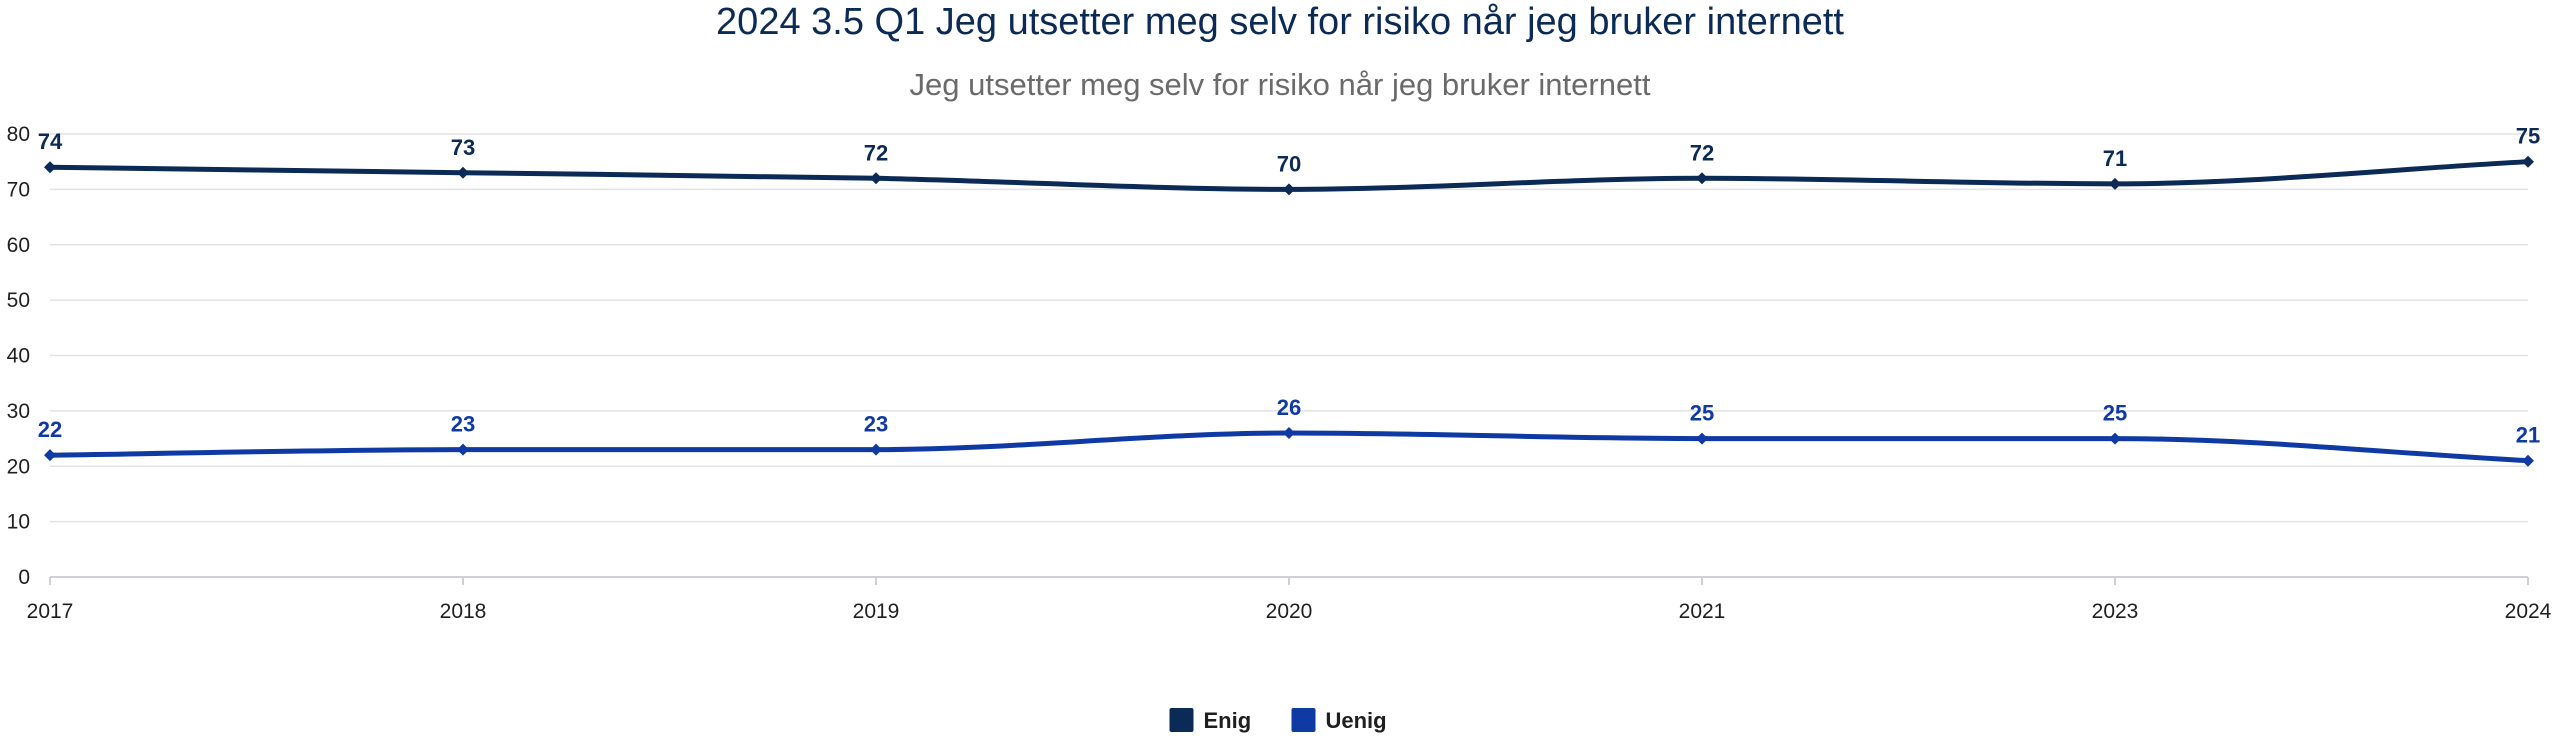 This screenshot has width=2560, height=752. Describe the element at coordinates (1289, 611) in the screenshot. I see `x-tick-label: 2020` at that location.